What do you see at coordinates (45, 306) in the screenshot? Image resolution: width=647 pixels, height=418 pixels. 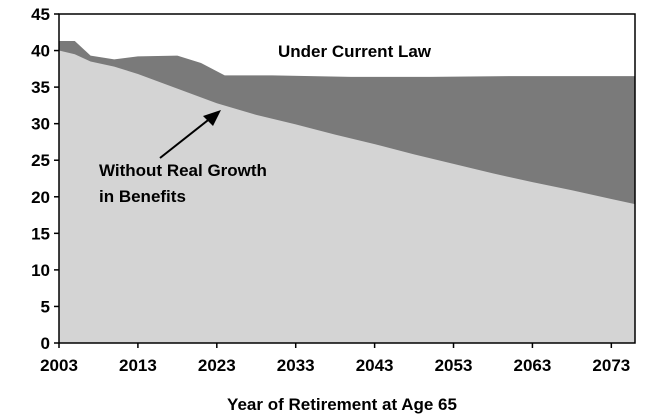 I see `y-tick-label: 5` at bounding box center [45, 306].